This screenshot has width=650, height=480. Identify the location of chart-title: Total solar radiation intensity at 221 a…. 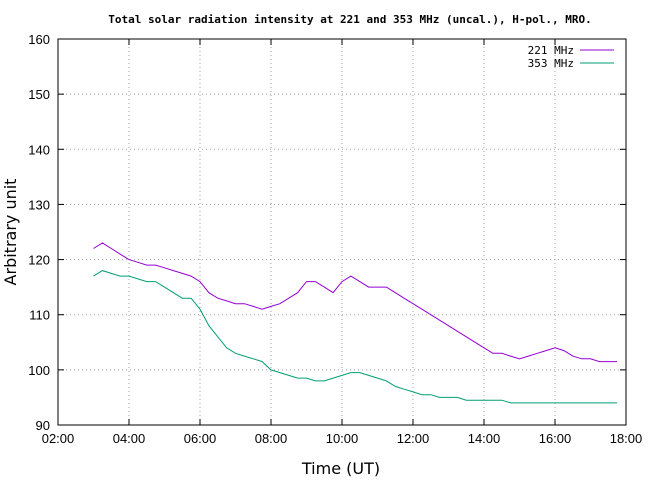
(349, 19).